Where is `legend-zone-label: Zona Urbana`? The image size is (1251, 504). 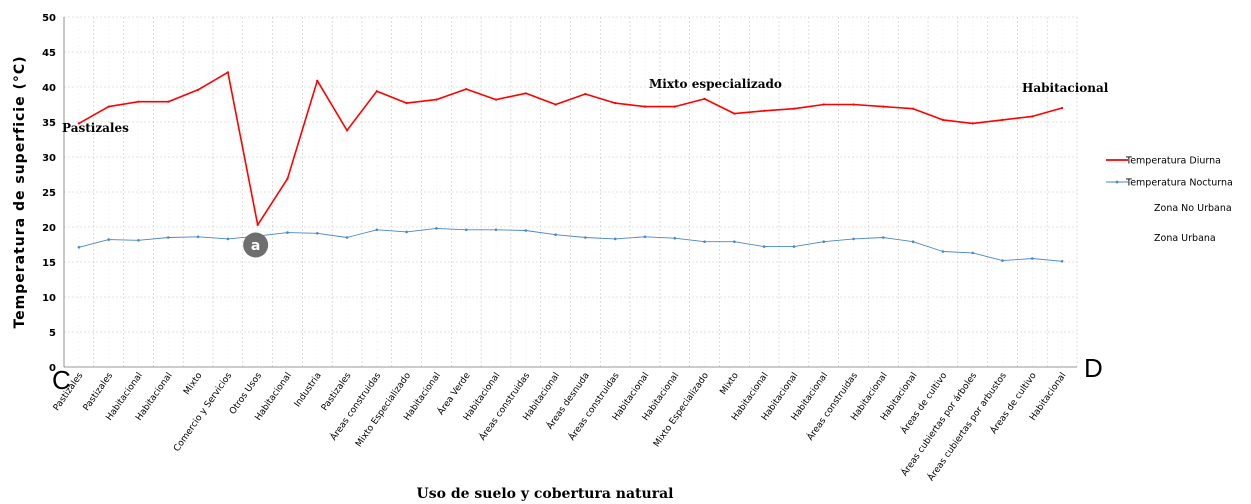
legend-zone-label: Zona Urbana is located at coordinates (1185, 238).